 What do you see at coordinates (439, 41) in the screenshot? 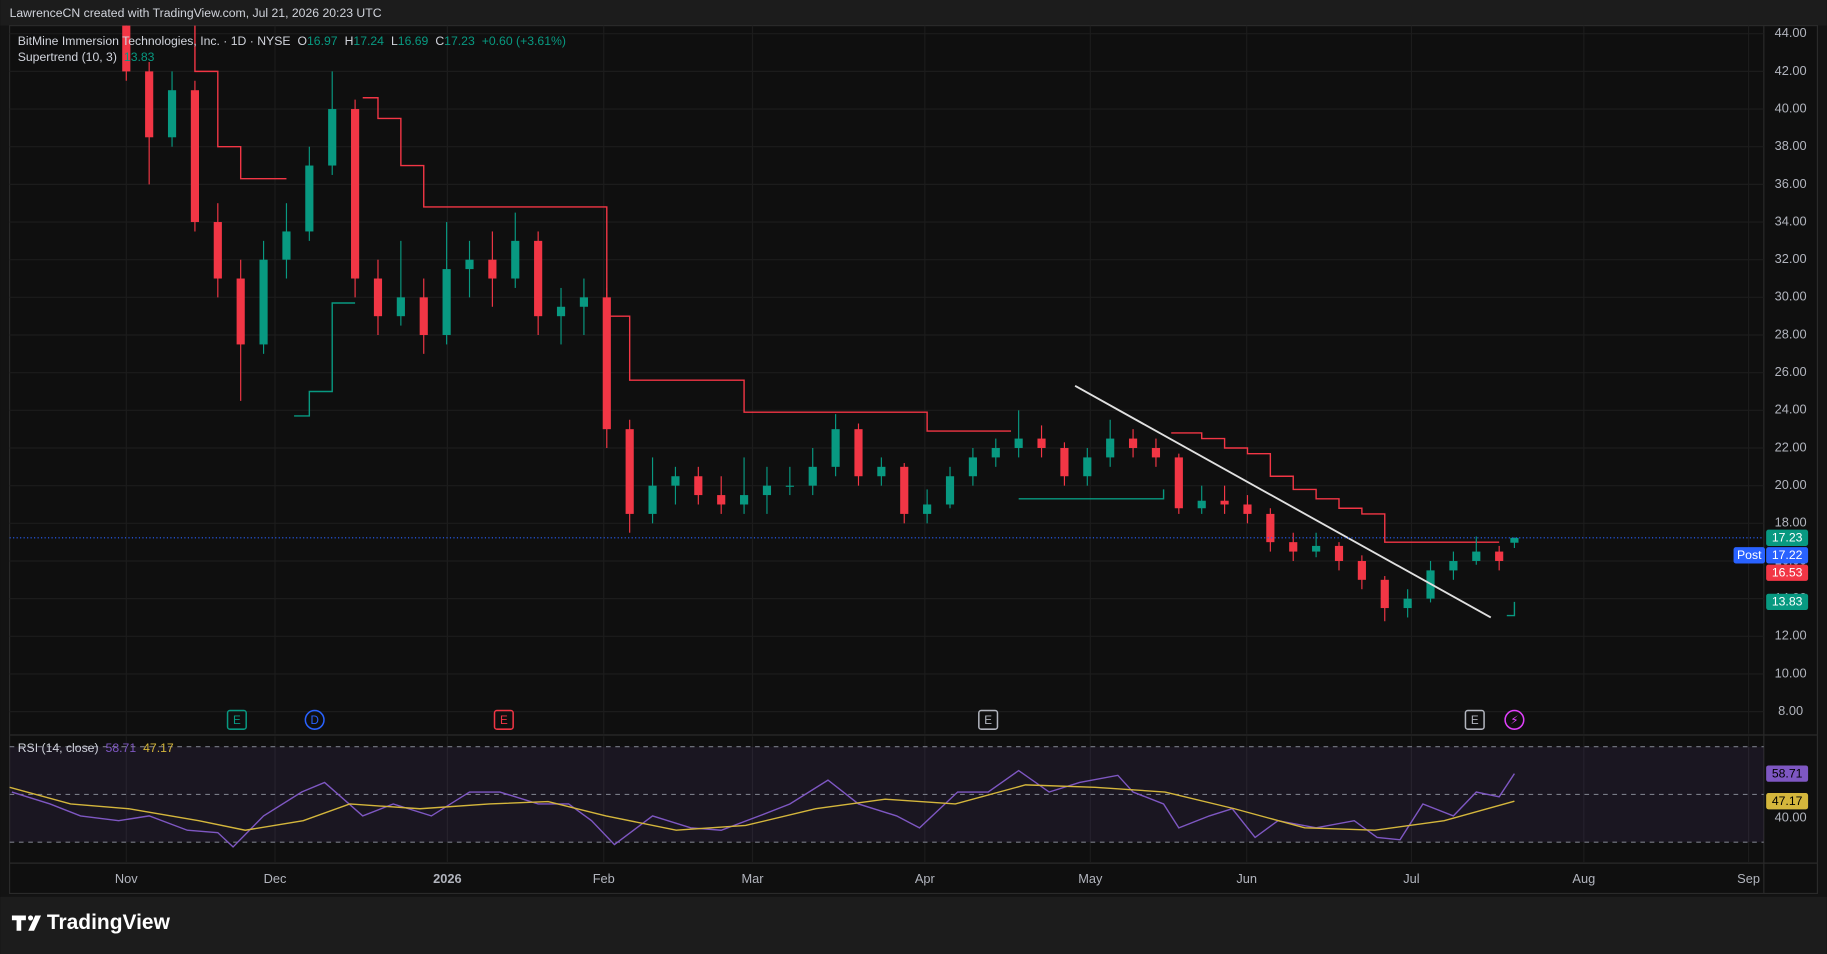
I see `ohlc-letter: C` at bounding box center [439, 41].